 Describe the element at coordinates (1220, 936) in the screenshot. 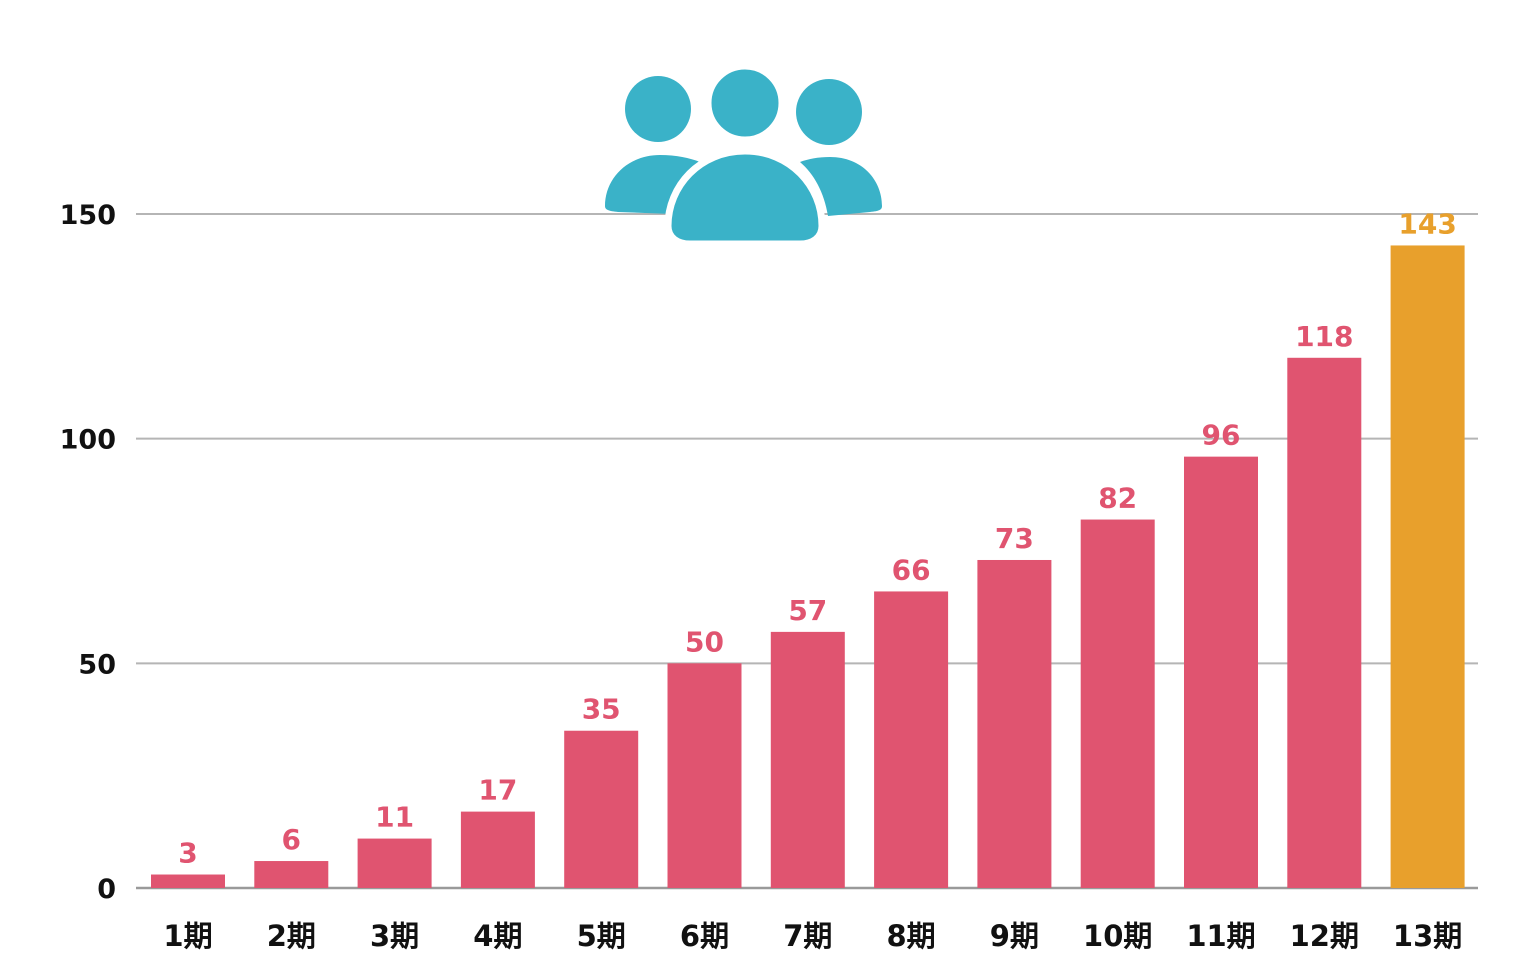

I see `x-tick-label: 11期` at that location.